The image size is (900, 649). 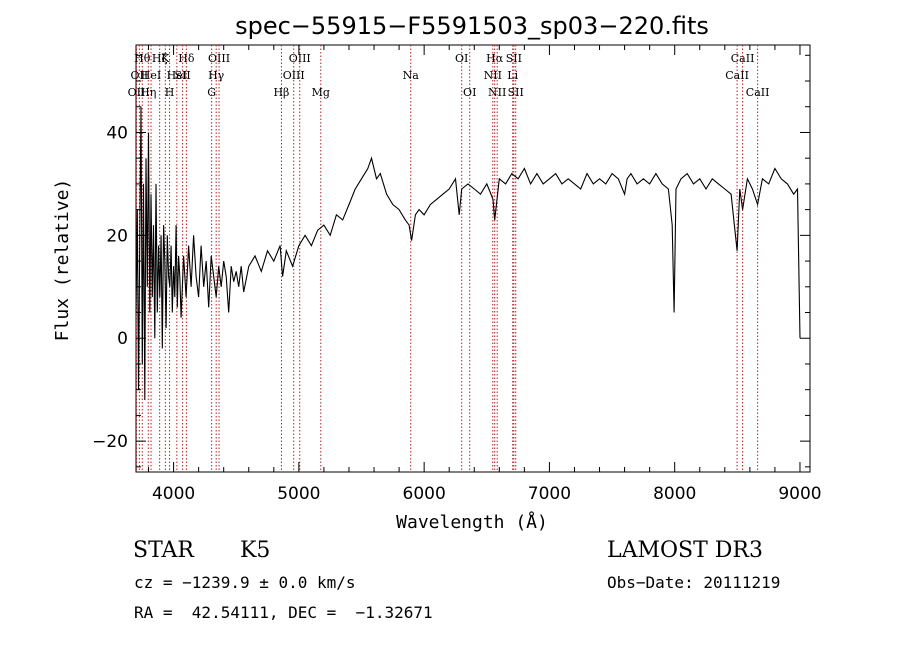 I want to click on object-class: STAR, so click(x=163, y=550).